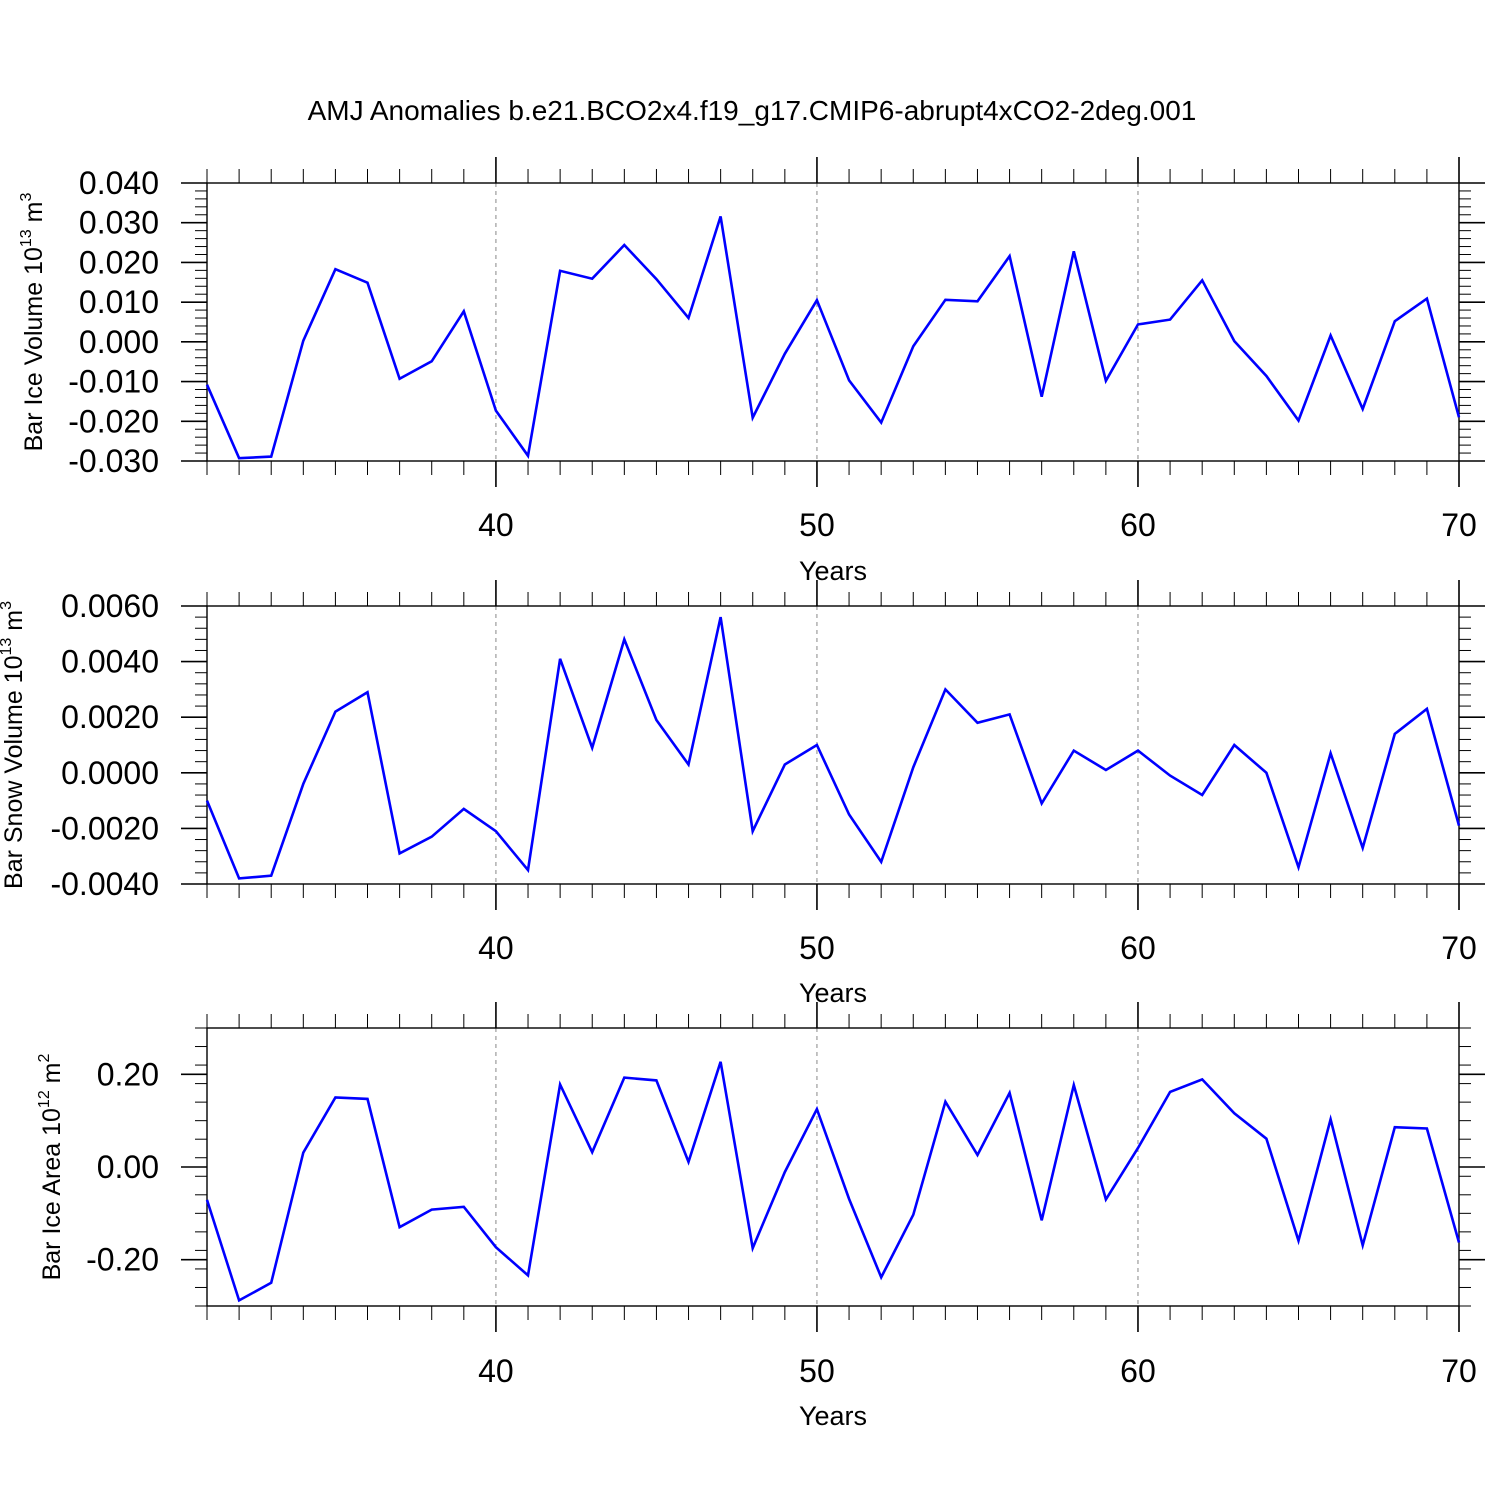 The width and height of the screenshot is (1500, 1500). What do you see at coordinates (1138, 1371) in the screenshot?
I see `x-tick-label: 60` at bounding box center [1138, 1371].